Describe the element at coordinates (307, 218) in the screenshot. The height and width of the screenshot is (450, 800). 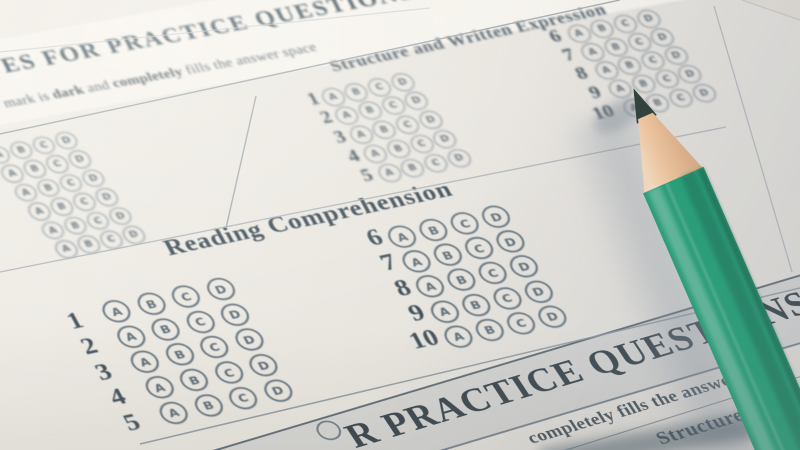
I see `reading-section-title: Reading Comprehension` at that location.